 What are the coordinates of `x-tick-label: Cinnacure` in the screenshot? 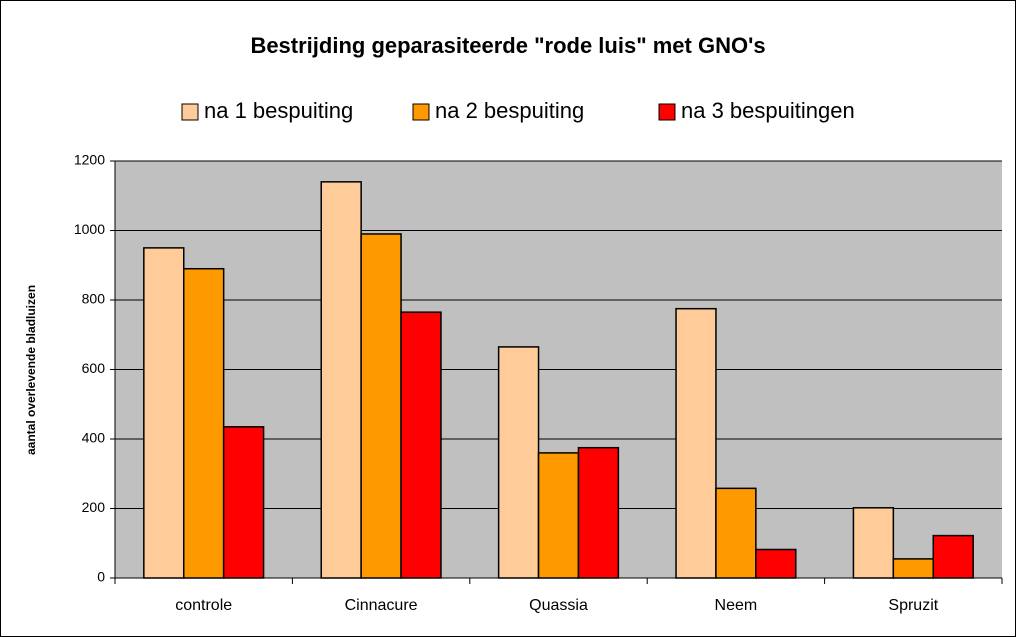 It's located at (381, 605).